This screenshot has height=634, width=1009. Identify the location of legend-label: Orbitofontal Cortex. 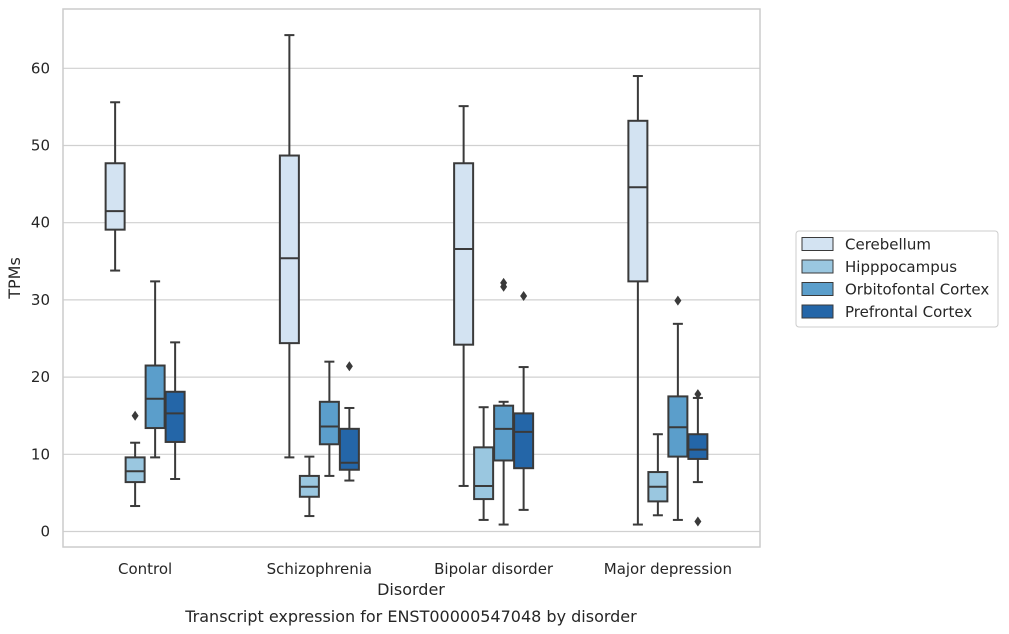
(917, 290).